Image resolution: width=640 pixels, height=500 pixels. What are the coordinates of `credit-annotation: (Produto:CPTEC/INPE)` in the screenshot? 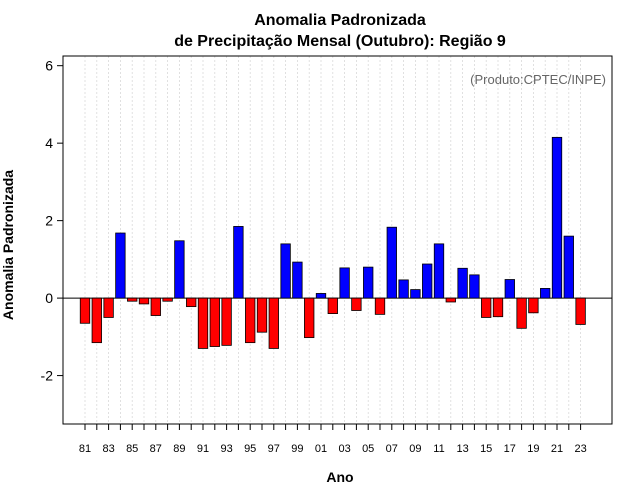 It's located at (538, 79).